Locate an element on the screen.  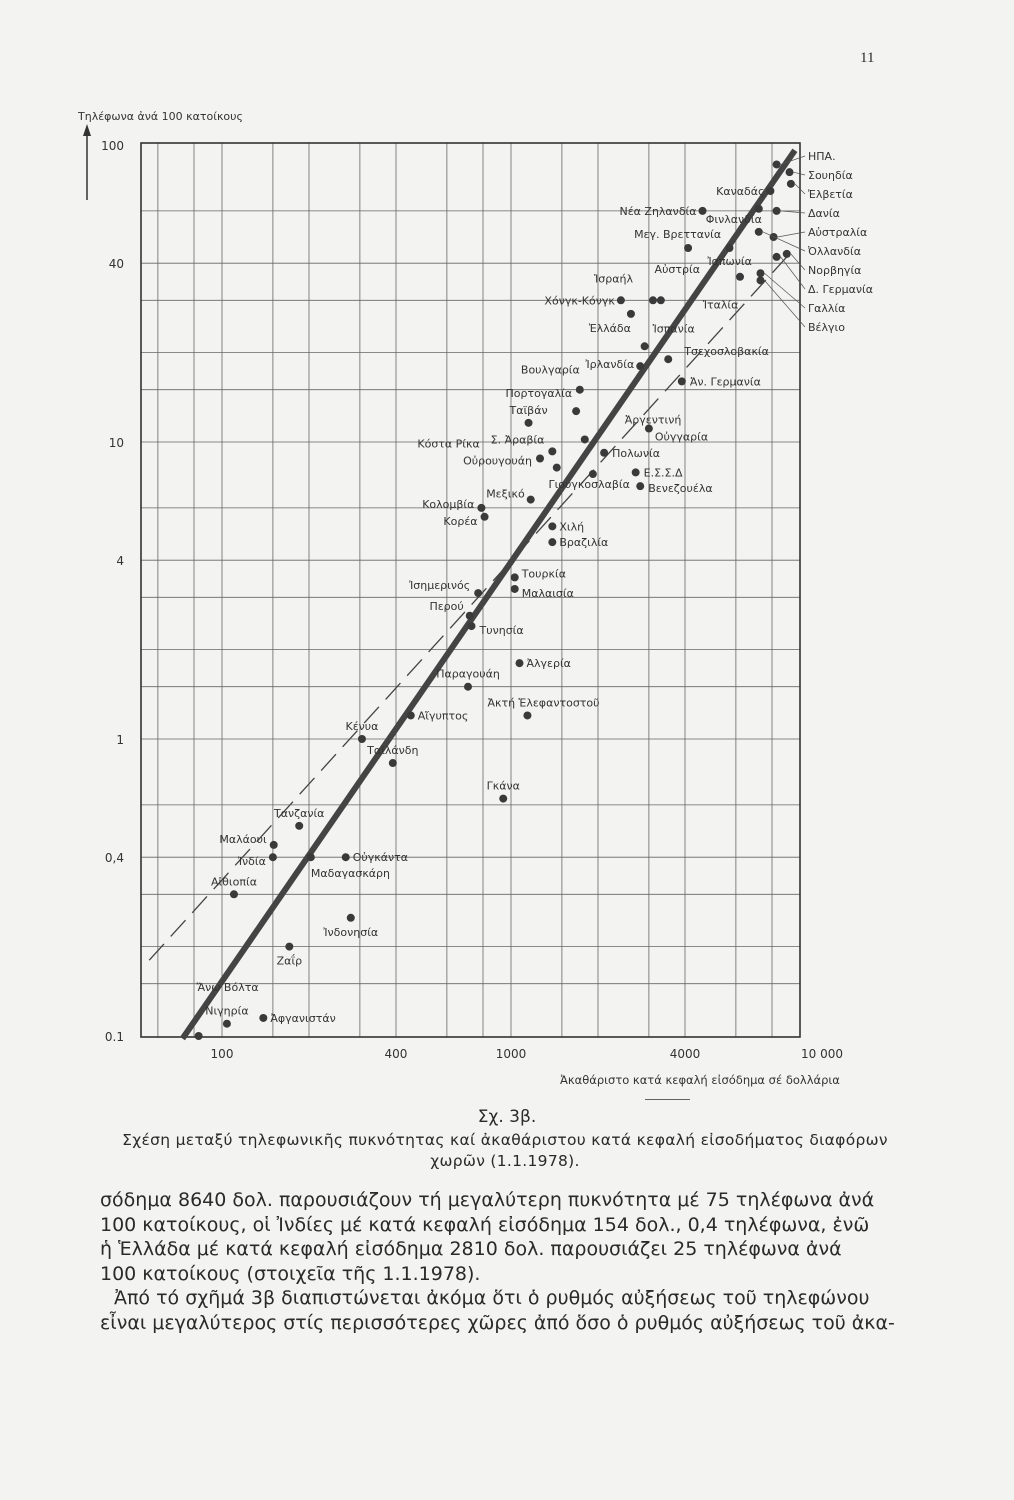
point-label: Τανζανία is located at coordinates (298, 813).